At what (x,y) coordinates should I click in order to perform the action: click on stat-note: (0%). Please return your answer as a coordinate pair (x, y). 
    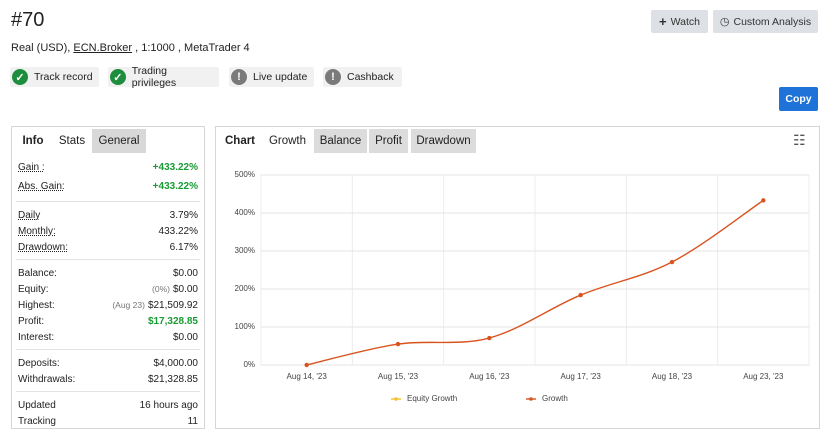
    Looking at the image, I should click on (161, 288).